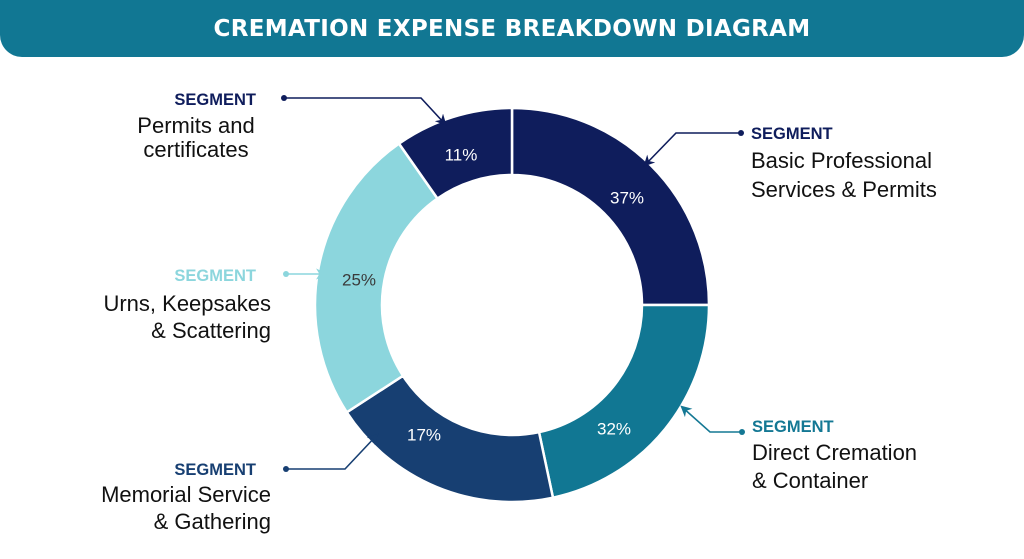 The width and height of the screenshot is (1024, 559). I want to click on segment-name-label: & Scattering, so click(211, 330).